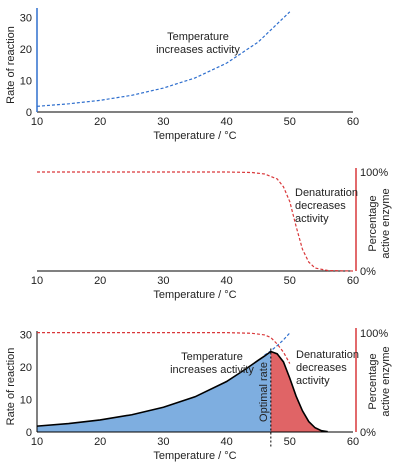  I want to click on observed-rate-line, so click(182, 391).